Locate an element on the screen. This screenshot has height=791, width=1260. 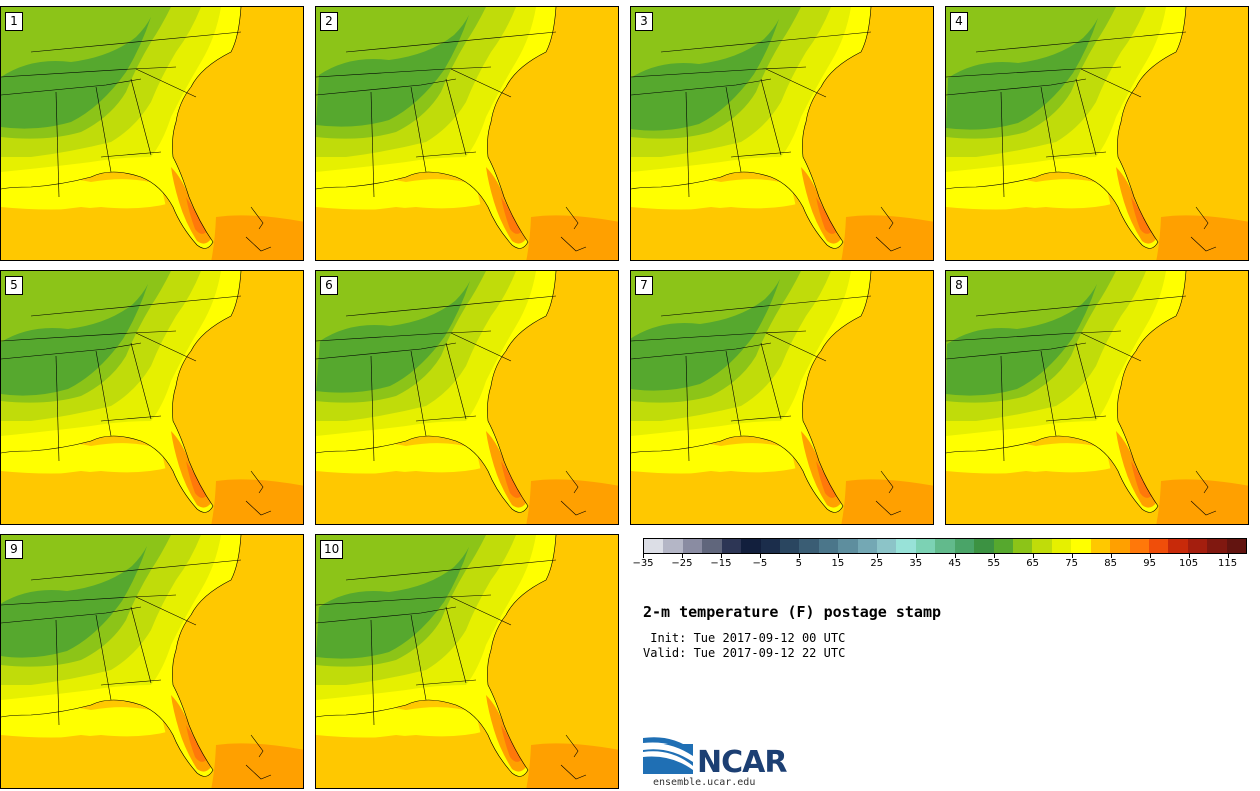
colorbar-tick-label: 65 is located at coordinates (1033, 563).